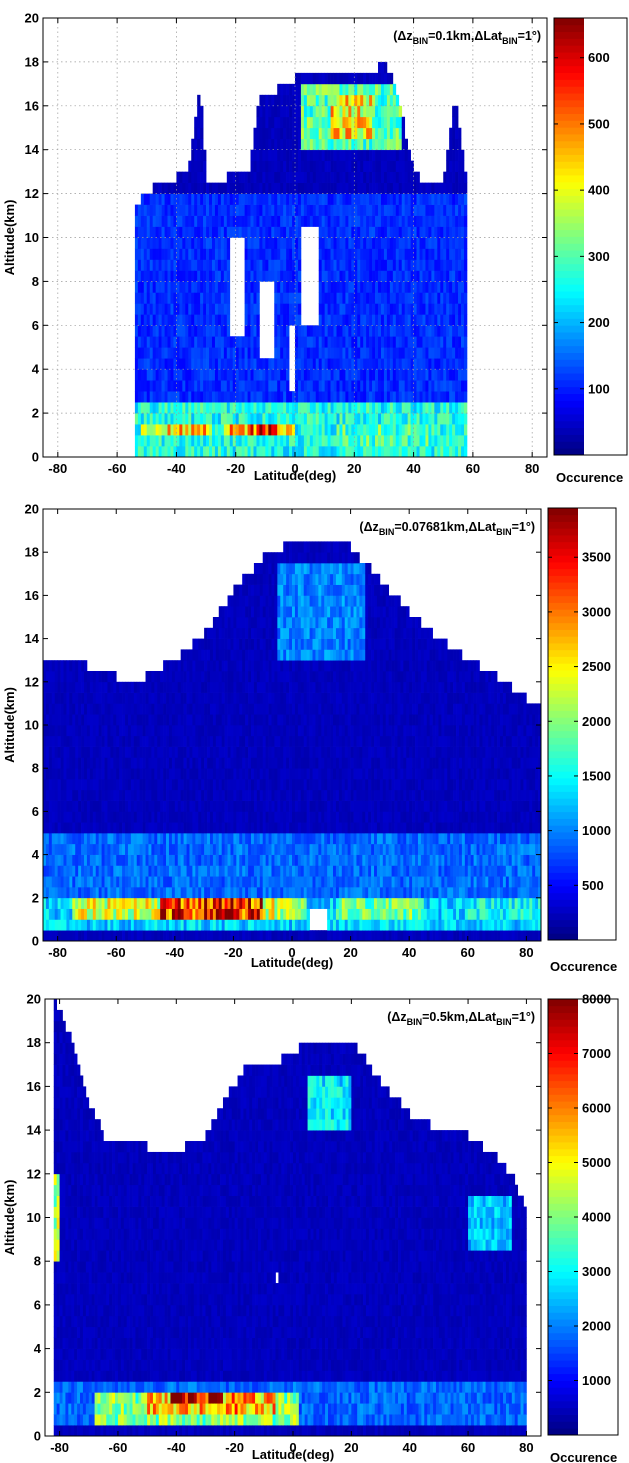  I want to click on colorbar-tick-label: 3500, so click(596, 557).